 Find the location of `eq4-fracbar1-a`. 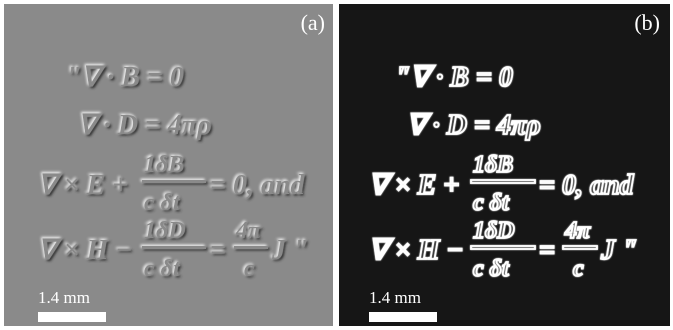

eq4-fracbar1-a is located at coordinates (174, 247).